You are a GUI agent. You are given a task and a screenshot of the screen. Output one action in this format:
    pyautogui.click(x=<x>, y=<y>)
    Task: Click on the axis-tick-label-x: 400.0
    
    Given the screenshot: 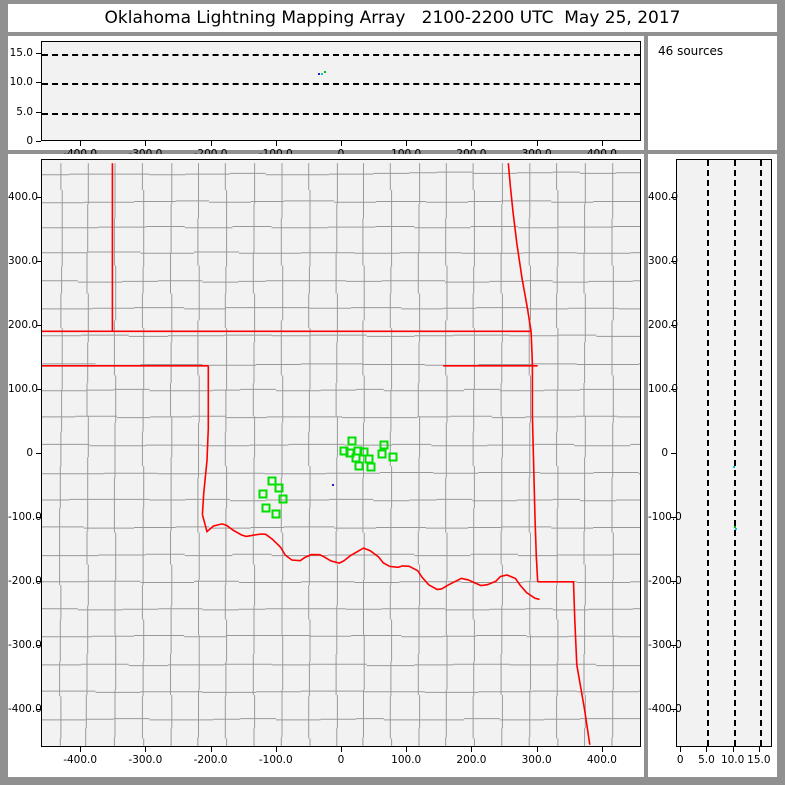 What is the action you would take?
    pyautogui.click(x=601, y=760)
    